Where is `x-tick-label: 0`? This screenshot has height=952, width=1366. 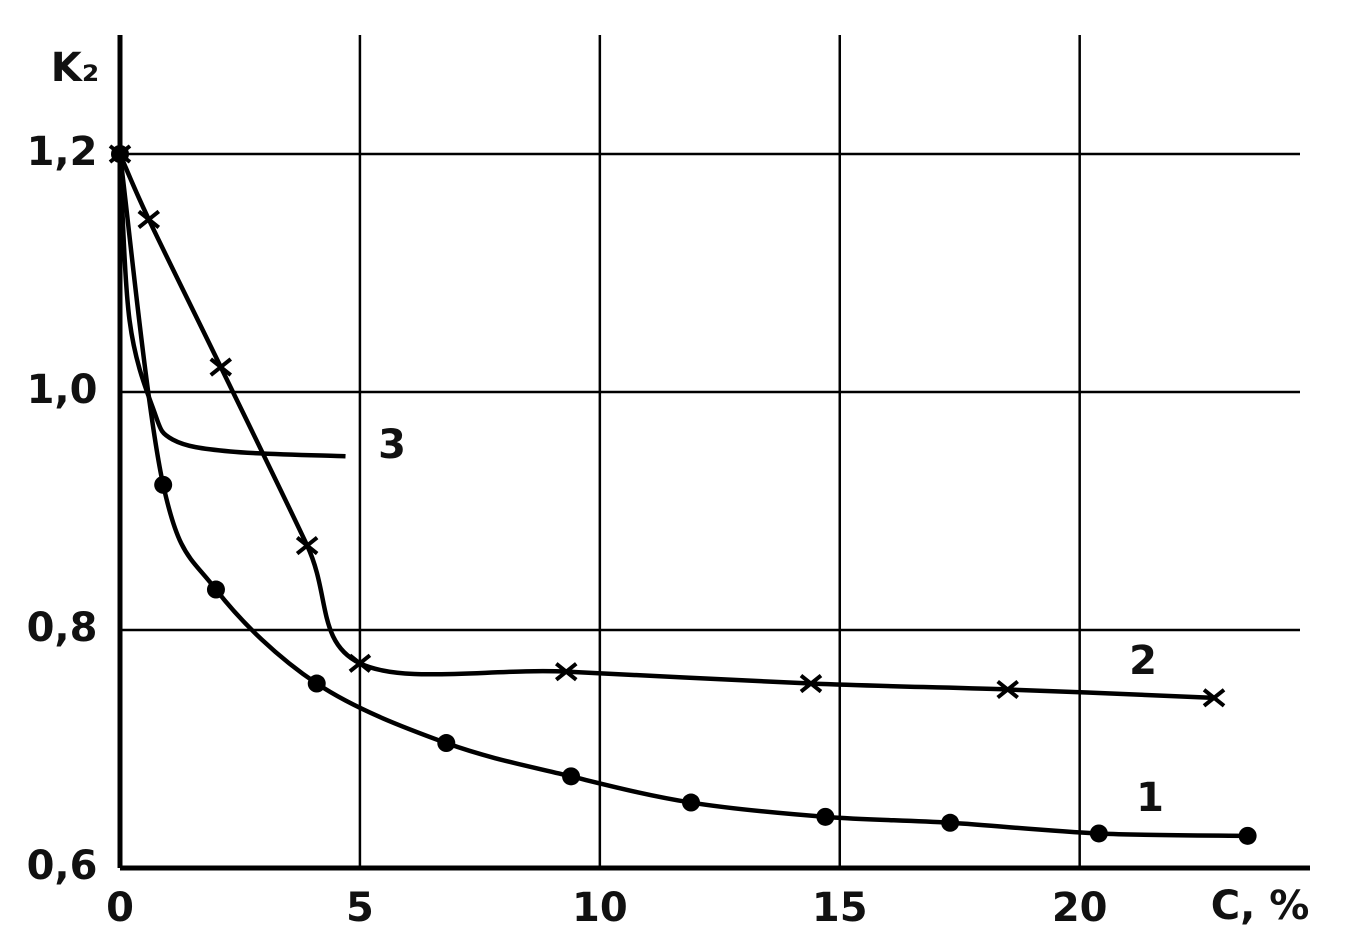
x-tick-label: 0 is located at coordinates (120, 908).